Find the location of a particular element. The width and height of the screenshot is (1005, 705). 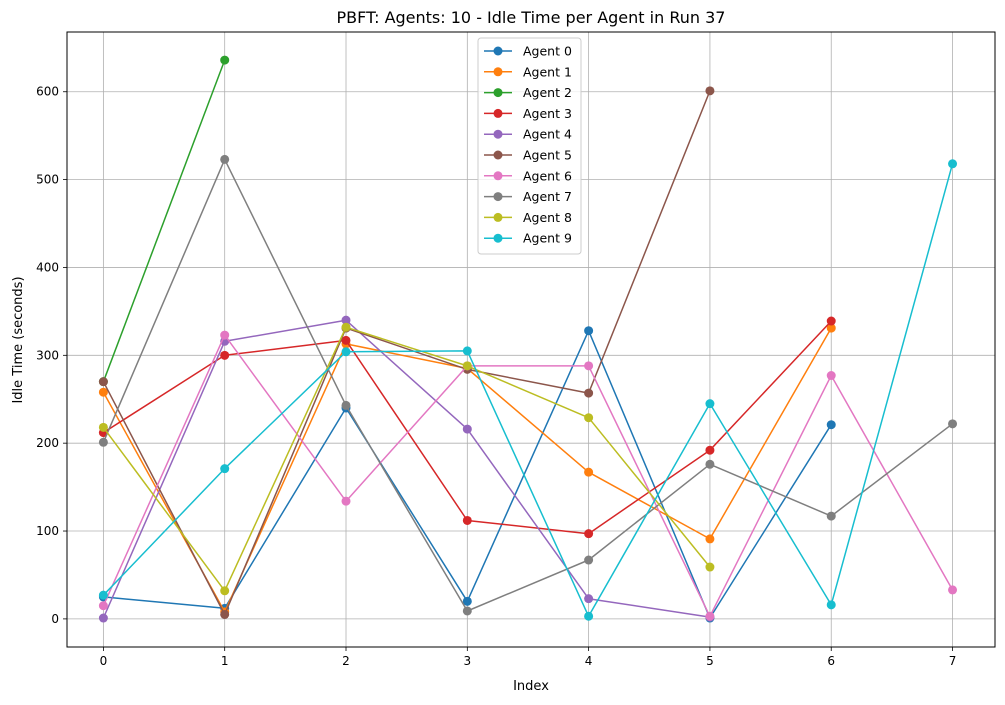

x-tick-label: 3 is located at coordinates (467, 661).